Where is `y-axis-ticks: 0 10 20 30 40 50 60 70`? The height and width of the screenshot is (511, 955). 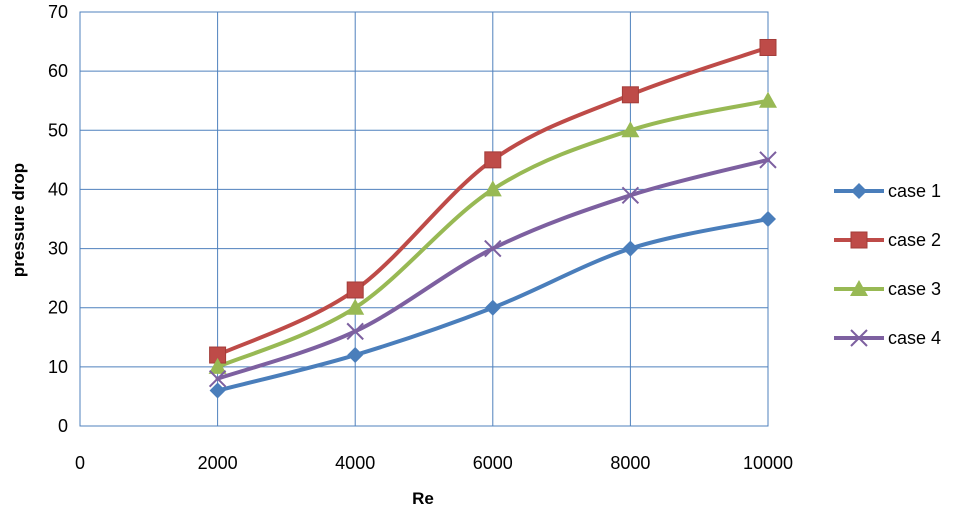
y-axis-ticks: 0 10 20 30 40 50 60 70 is located at coordinates (58, 219).